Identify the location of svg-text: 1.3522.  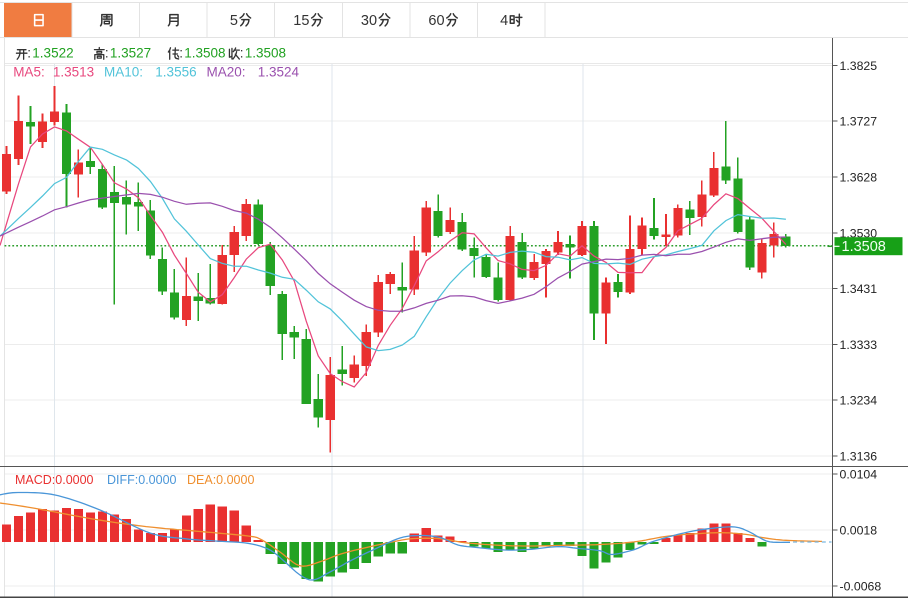
(52, 53).